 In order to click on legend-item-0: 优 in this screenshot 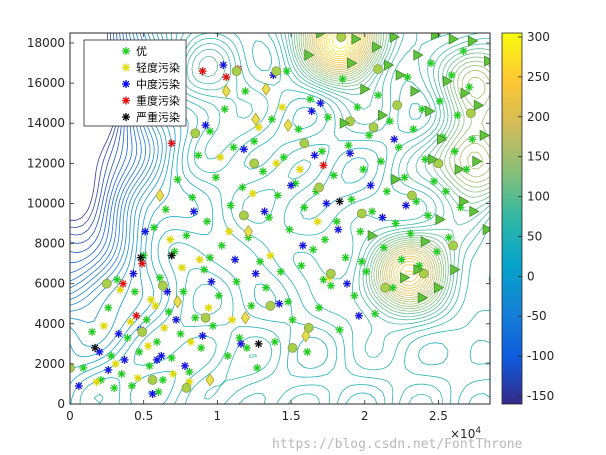, I will do `click(134, 51)`.